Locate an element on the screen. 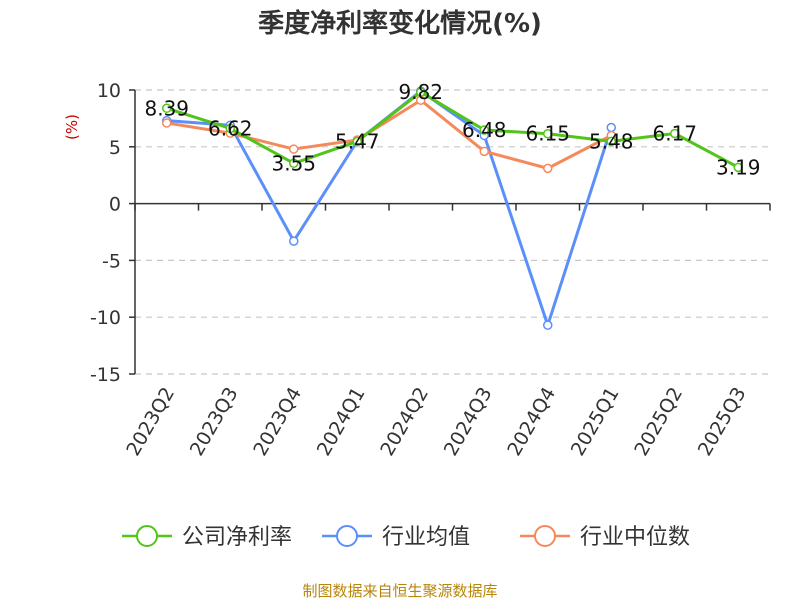  series-line-company is located at coordinates (452, 129).